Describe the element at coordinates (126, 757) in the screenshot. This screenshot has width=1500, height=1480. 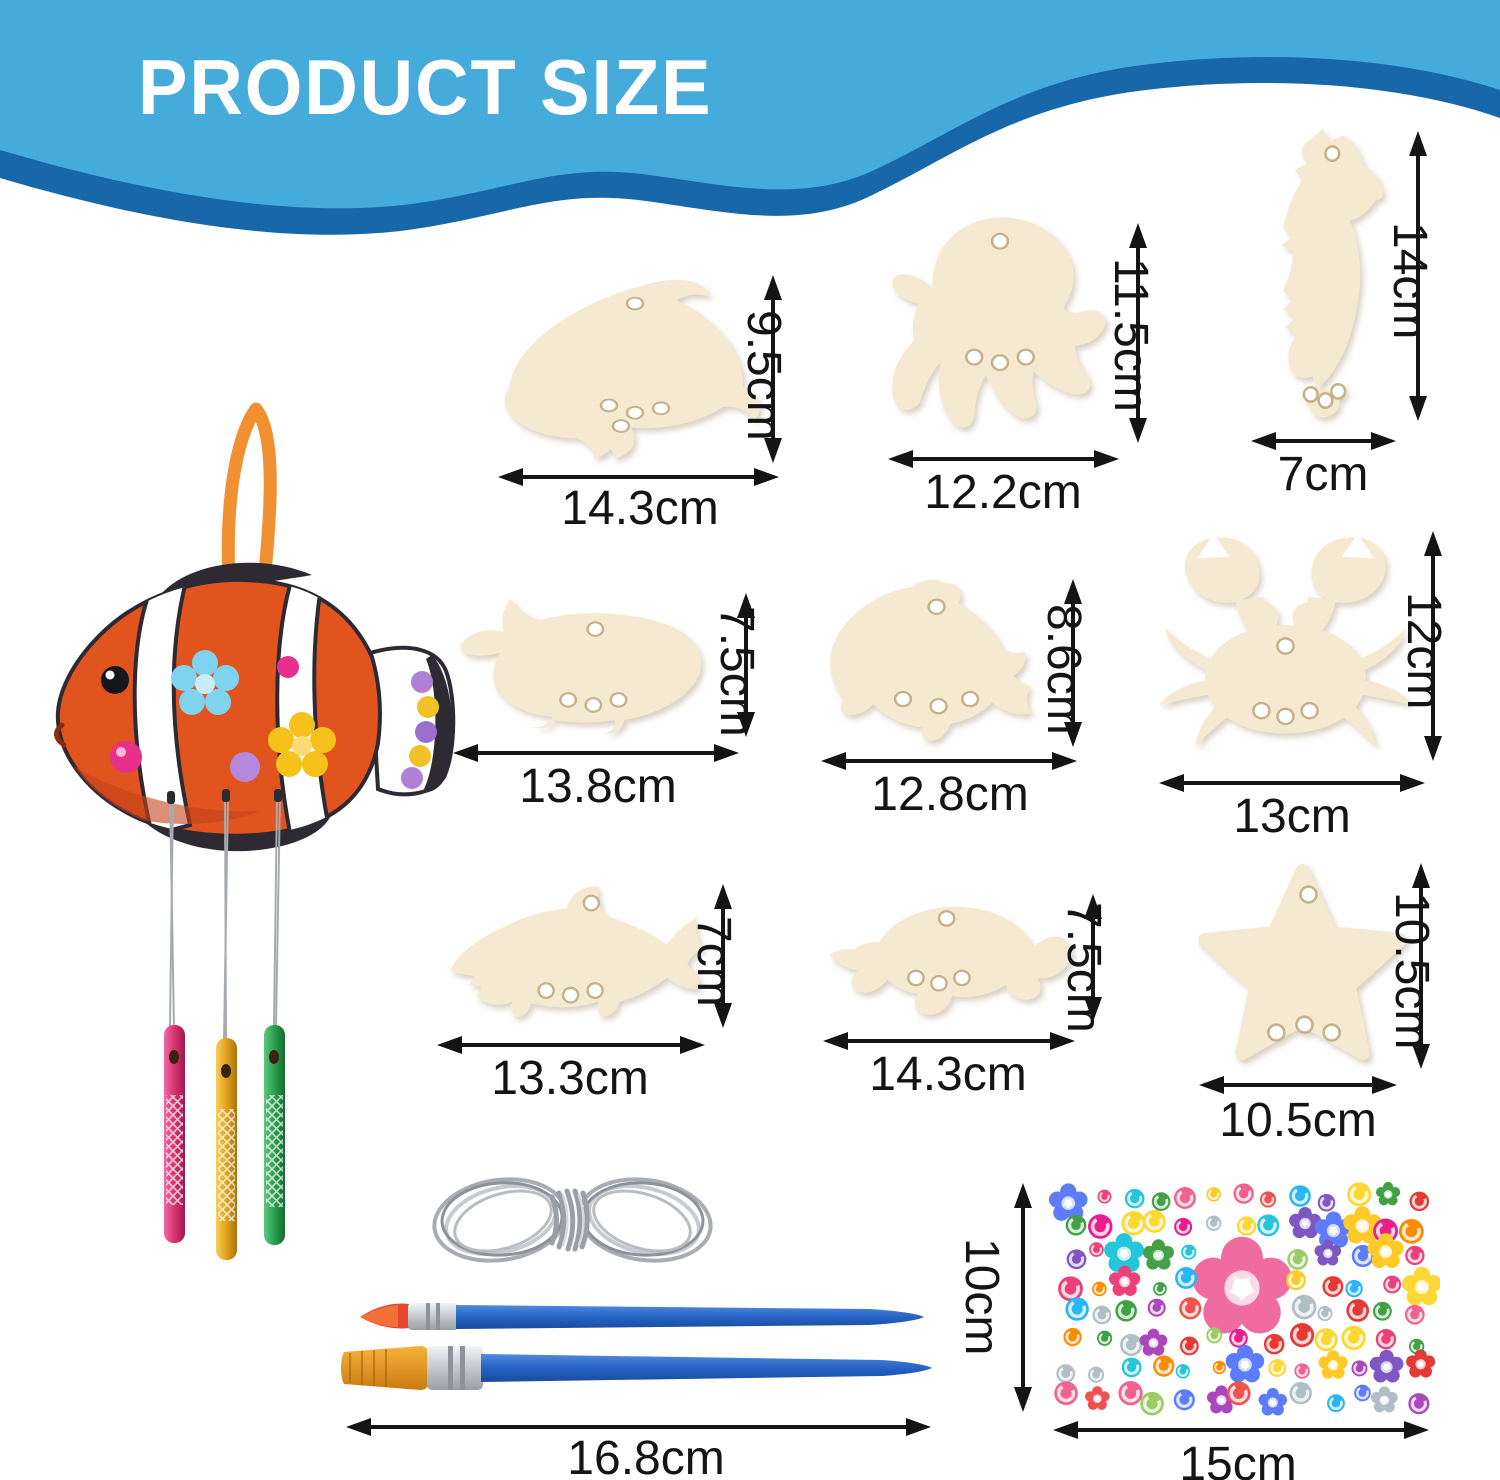
I see `gem-magenta` at that location.